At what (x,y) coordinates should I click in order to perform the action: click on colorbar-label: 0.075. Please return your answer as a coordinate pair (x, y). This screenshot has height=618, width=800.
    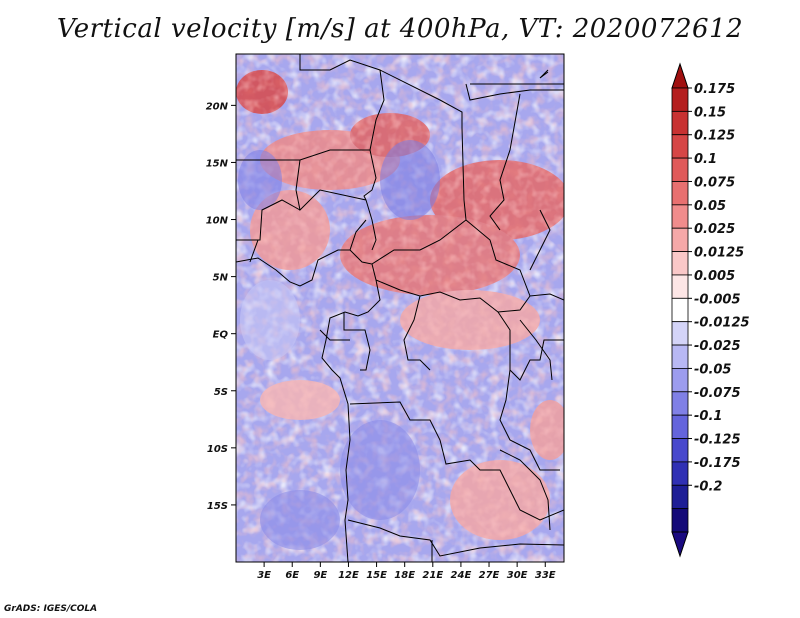
    Looking at the image, I should click on (714, 182).